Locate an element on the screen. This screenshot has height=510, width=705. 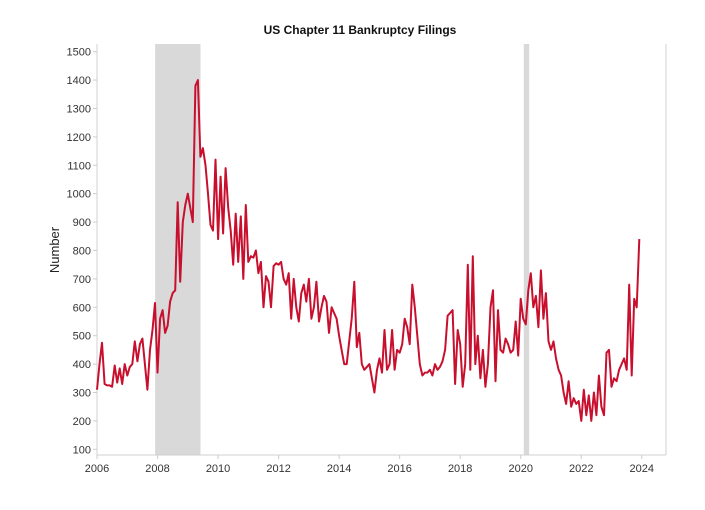
y-tick-label: 1200 is located at coordinates (79, 138).